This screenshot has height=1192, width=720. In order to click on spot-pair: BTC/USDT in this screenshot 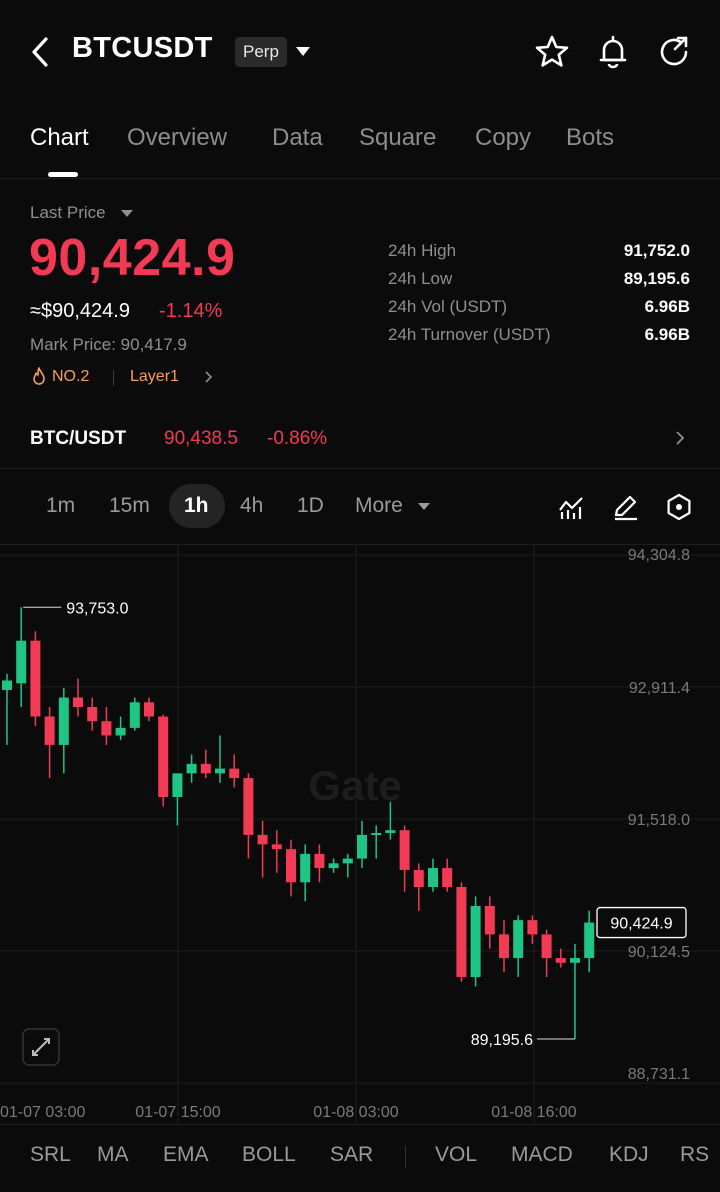, I will do `click(78, 438)`.